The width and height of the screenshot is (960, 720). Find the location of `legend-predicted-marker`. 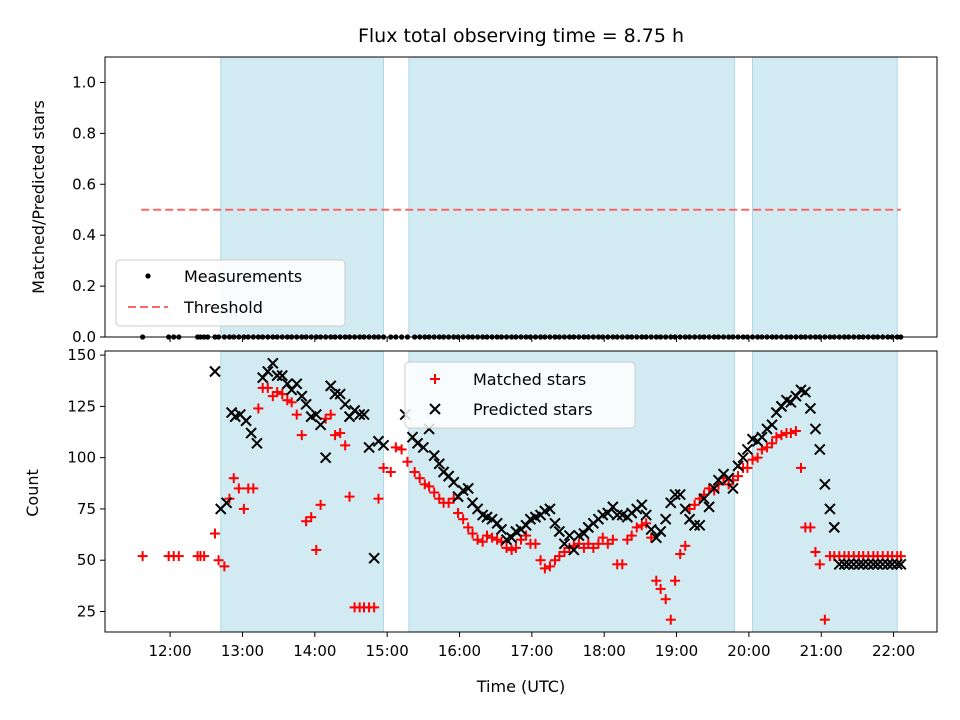

legend-predicted-marker is located at coordinates (435, 409).